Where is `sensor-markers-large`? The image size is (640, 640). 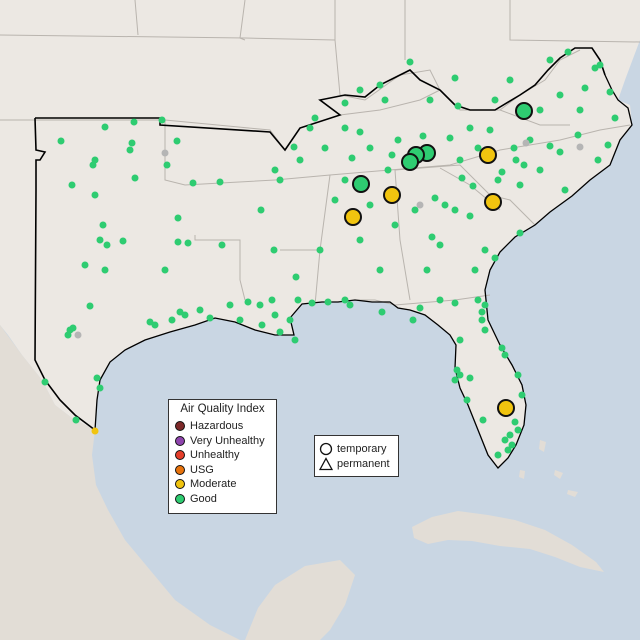
sensor-markers-large is located at coordinates (438, 259).